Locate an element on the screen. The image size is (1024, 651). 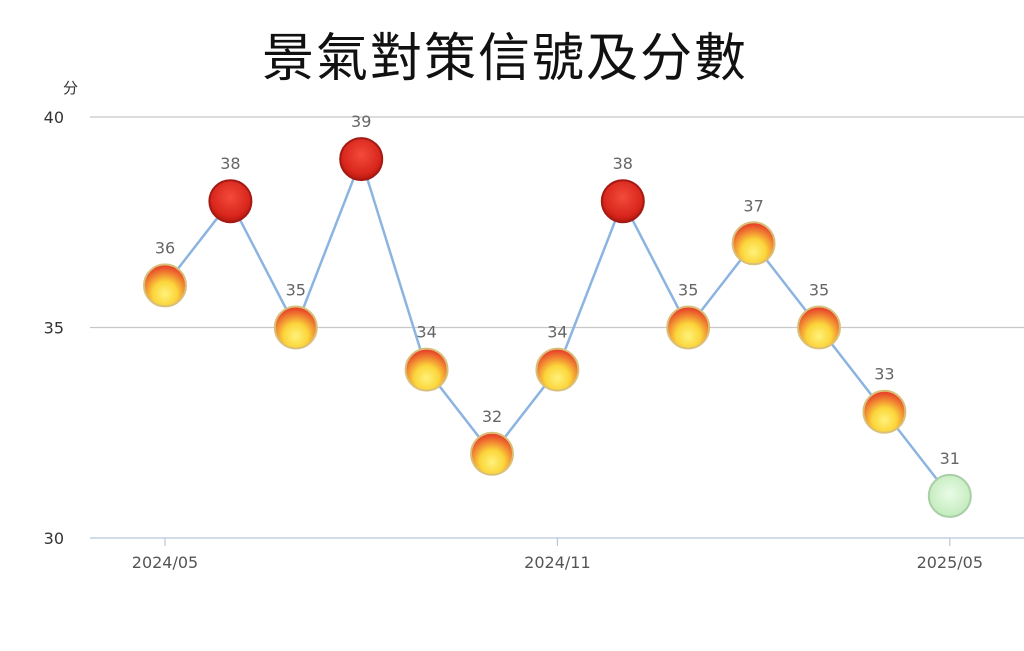
x-tick-label: 2024/11 is located at coordinates (557, 562).